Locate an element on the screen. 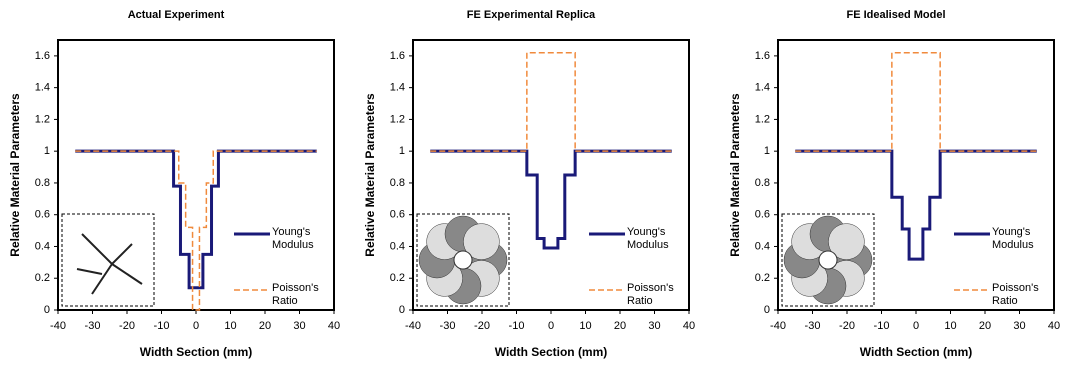  inset-crack is located at coordinates (109, 264).